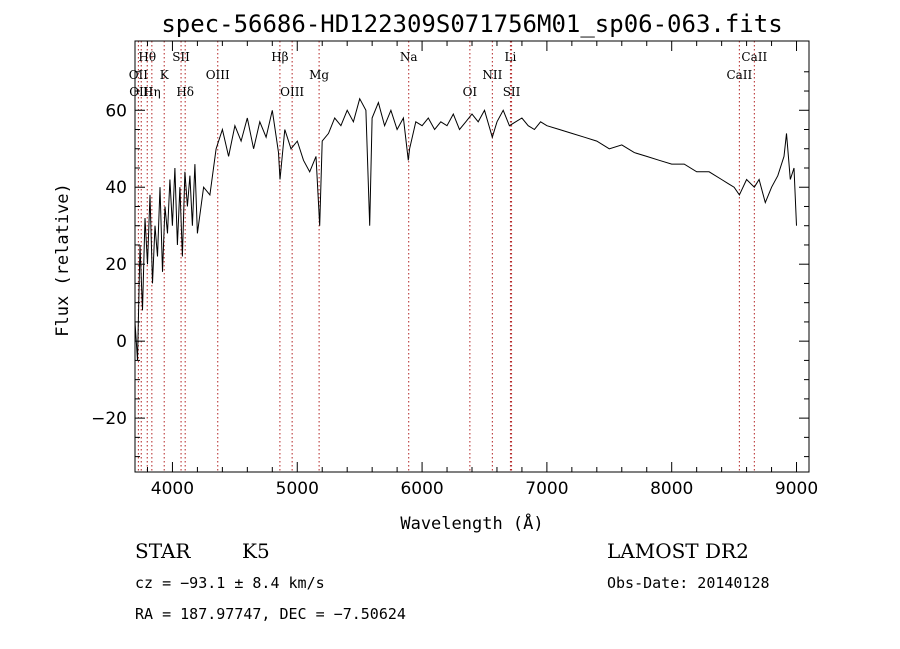  I want to click on y-axis-label: Flux (relative), so click(63, 260).